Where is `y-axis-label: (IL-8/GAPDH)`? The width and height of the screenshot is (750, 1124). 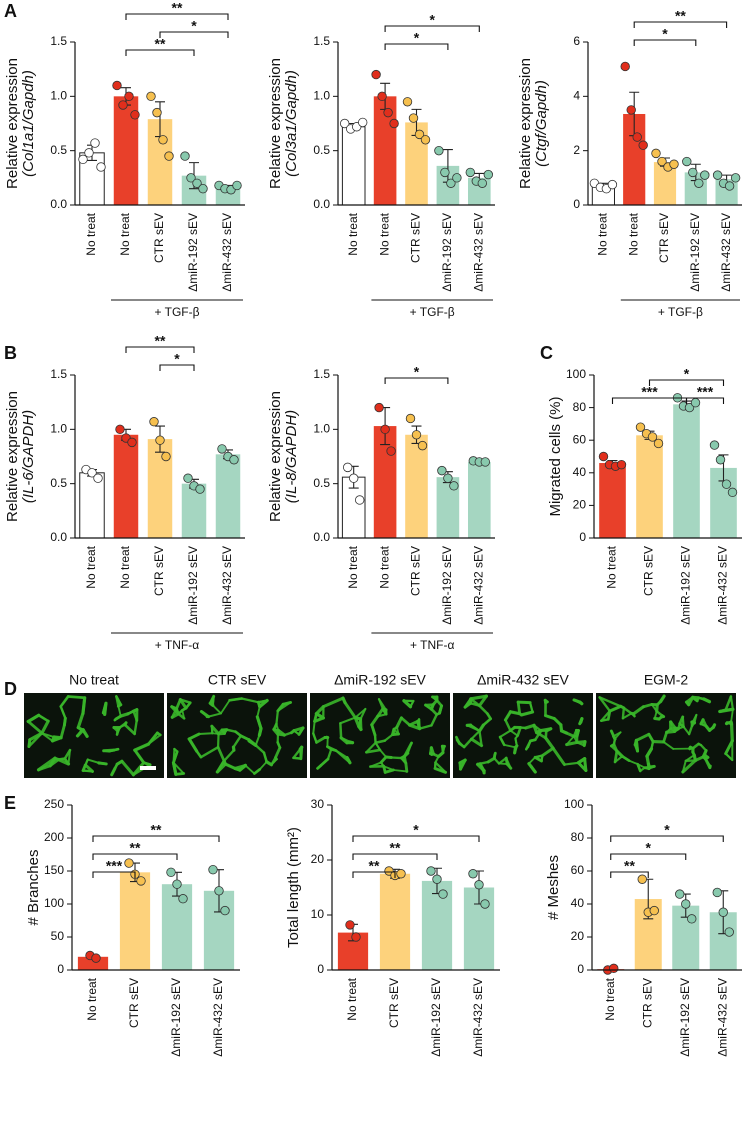
y-axis-label: (IL-8/GAPDH) is located at coordinates (291, 456).